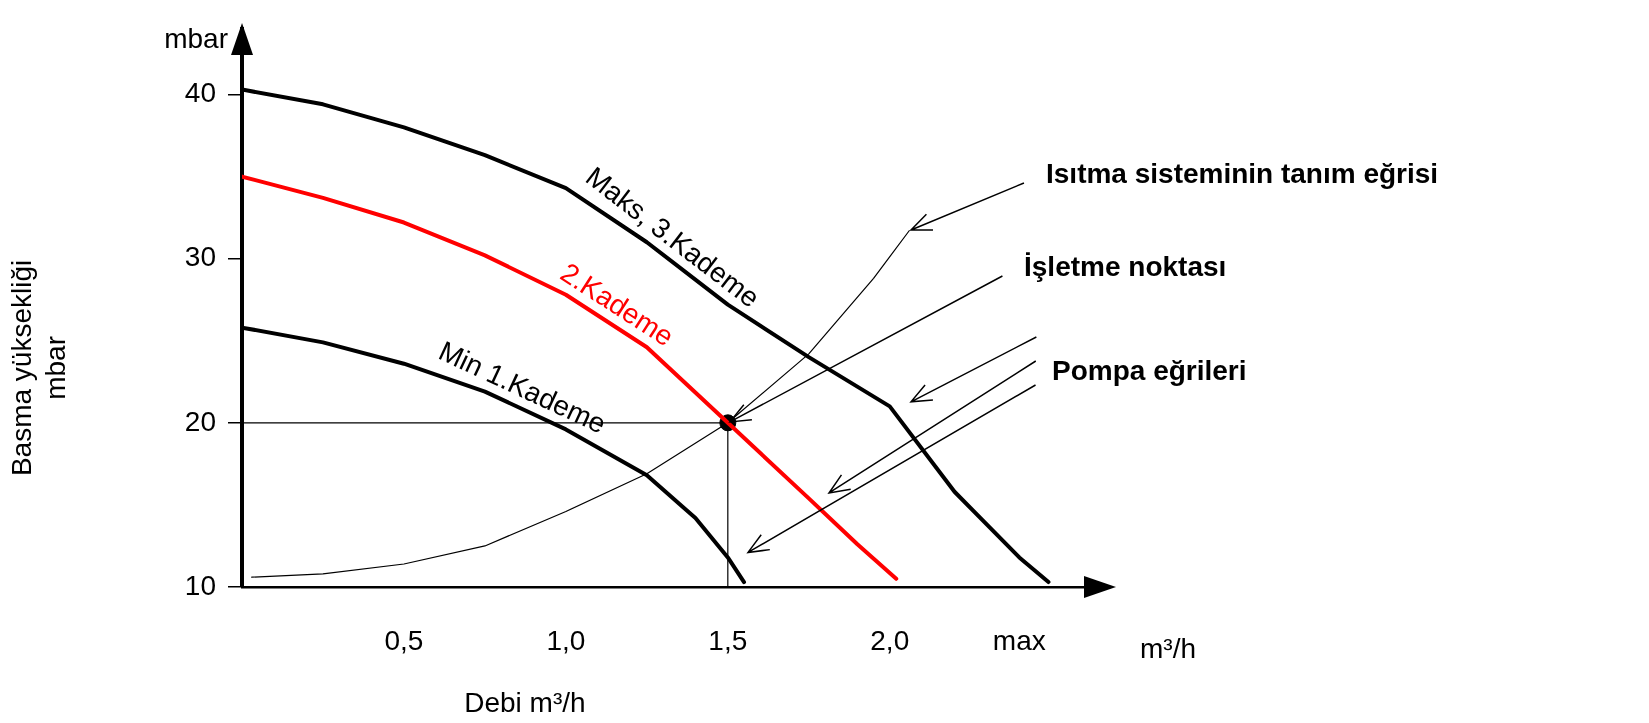  What do you see at coordinates (404, 640) in the screenshot?
I see `x-tick-label: 0,5` at bounding box center [404, 640].